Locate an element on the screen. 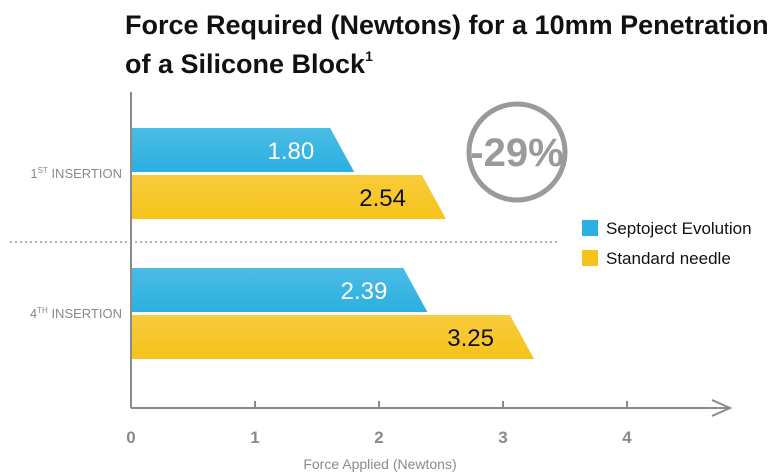 The width and height of the screenshot is (784, 474). x-axis-title: Force Applied (Newtons) is located at coordinates (379, 464).